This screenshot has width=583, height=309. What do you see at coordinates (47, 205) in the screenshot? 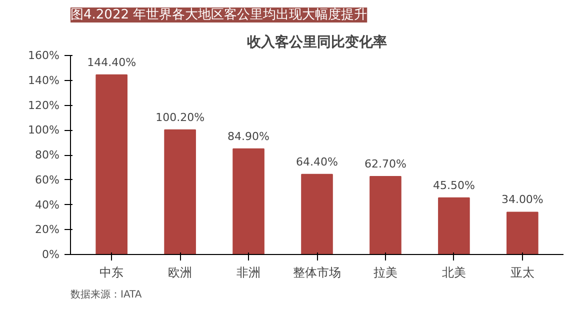
I see `y-tick-label: 40%` at bounding box center [47, 205].